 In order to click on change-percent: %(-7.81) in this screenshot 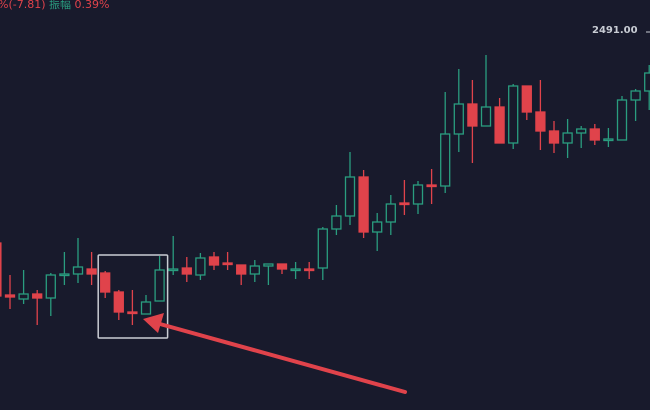, I will do `click(23, 5)`.